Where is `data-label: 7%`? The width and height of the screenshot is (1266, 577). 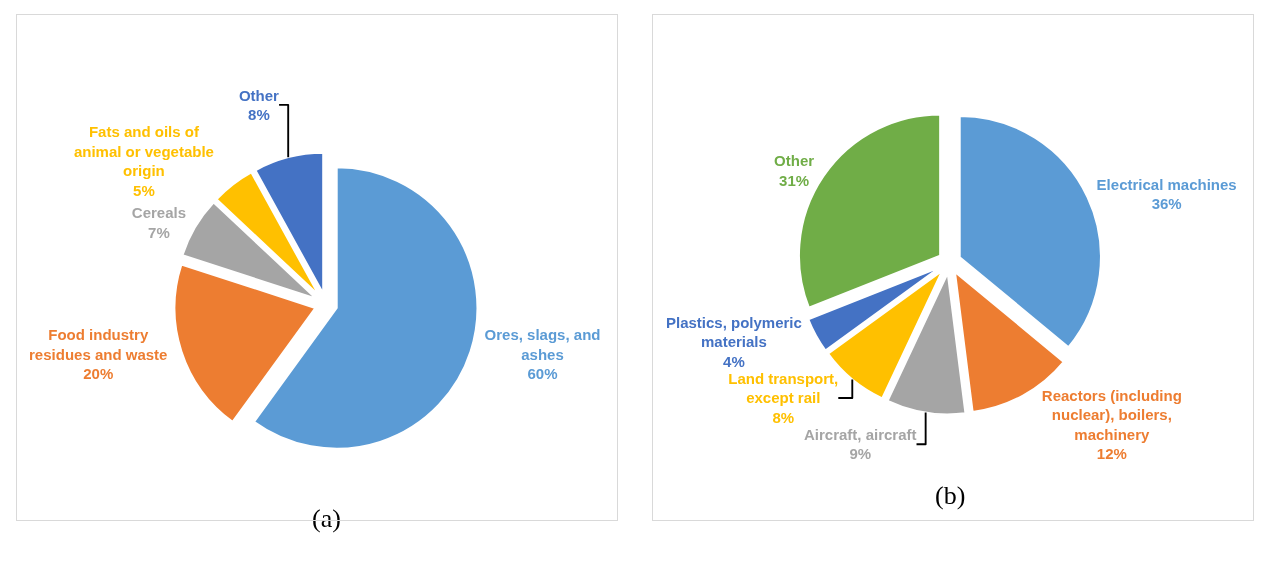
data-label: 7% is located at coordinates (159, 232).